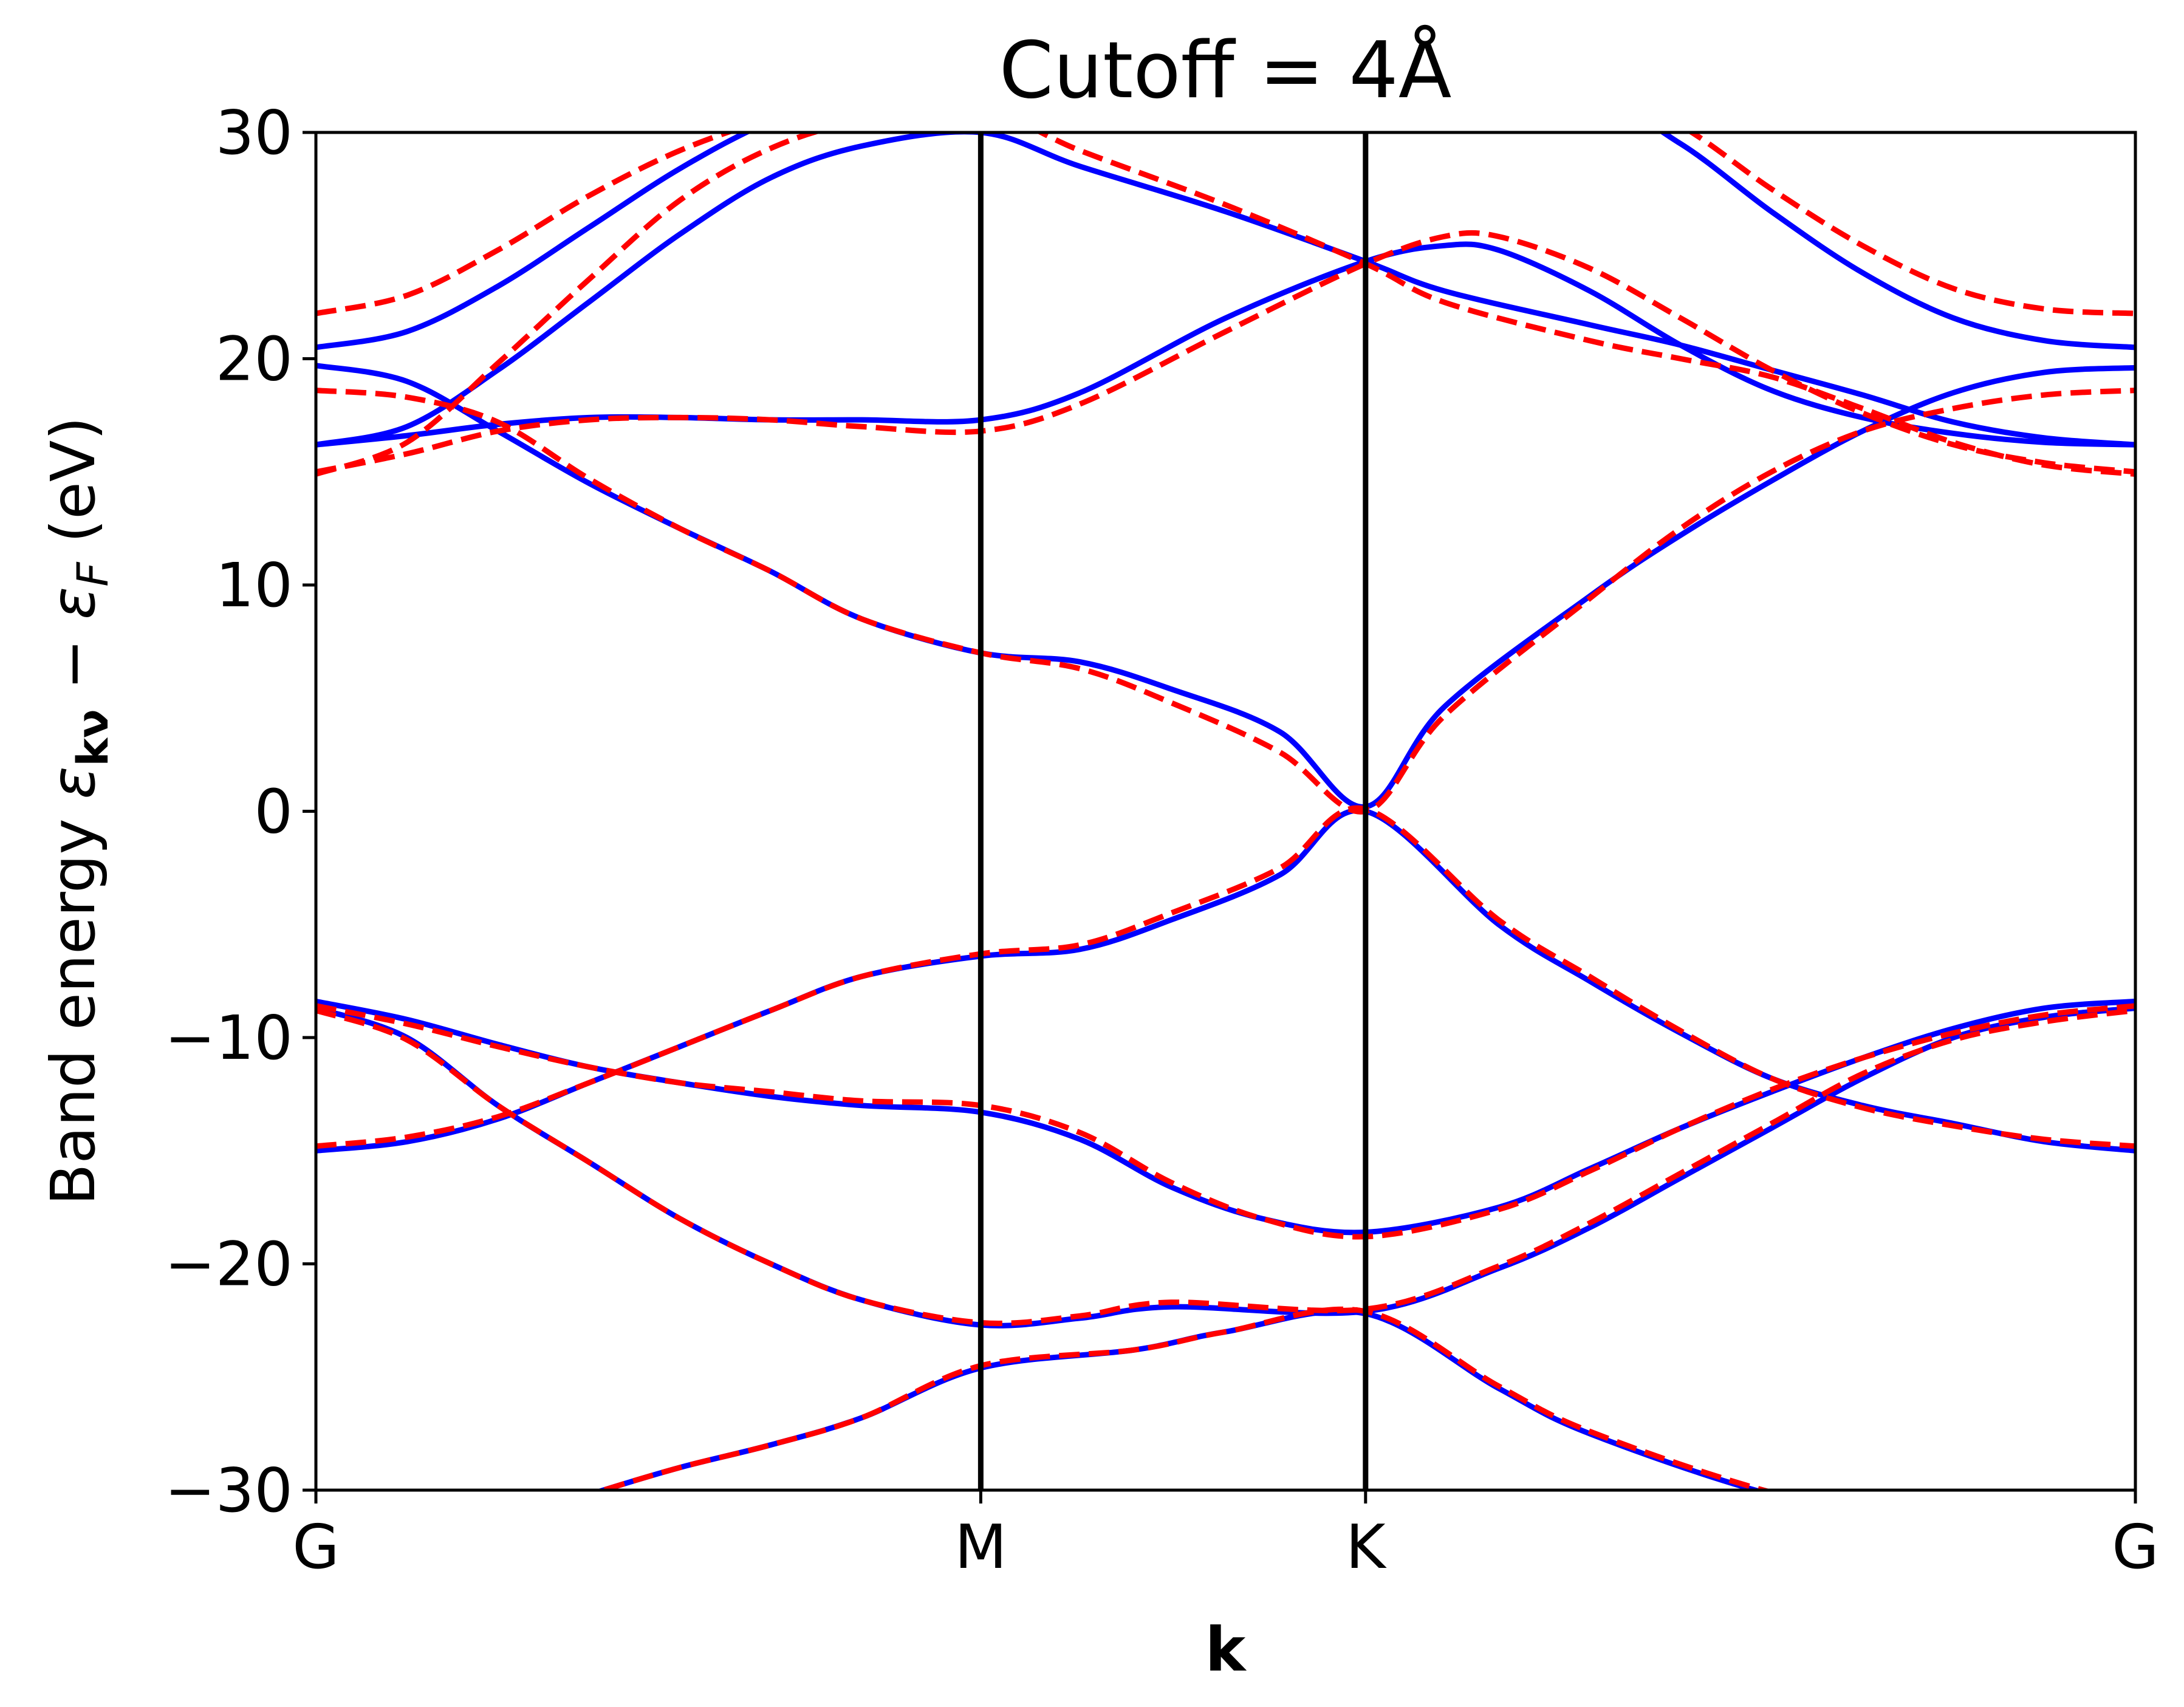  I want to click on y-axis-label-group: Band energy εkν − εF (eV), so click(78, 811).